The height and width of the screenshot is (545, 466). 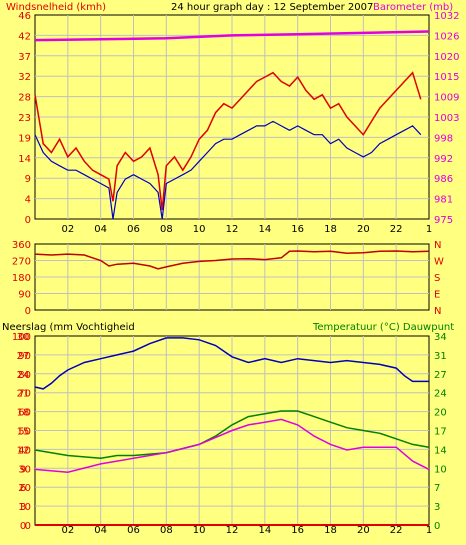 What do you see at coordinates (199, 229) in the screenshot?
I see `wind-x-tick: 10` at bounding box center [199, 229].